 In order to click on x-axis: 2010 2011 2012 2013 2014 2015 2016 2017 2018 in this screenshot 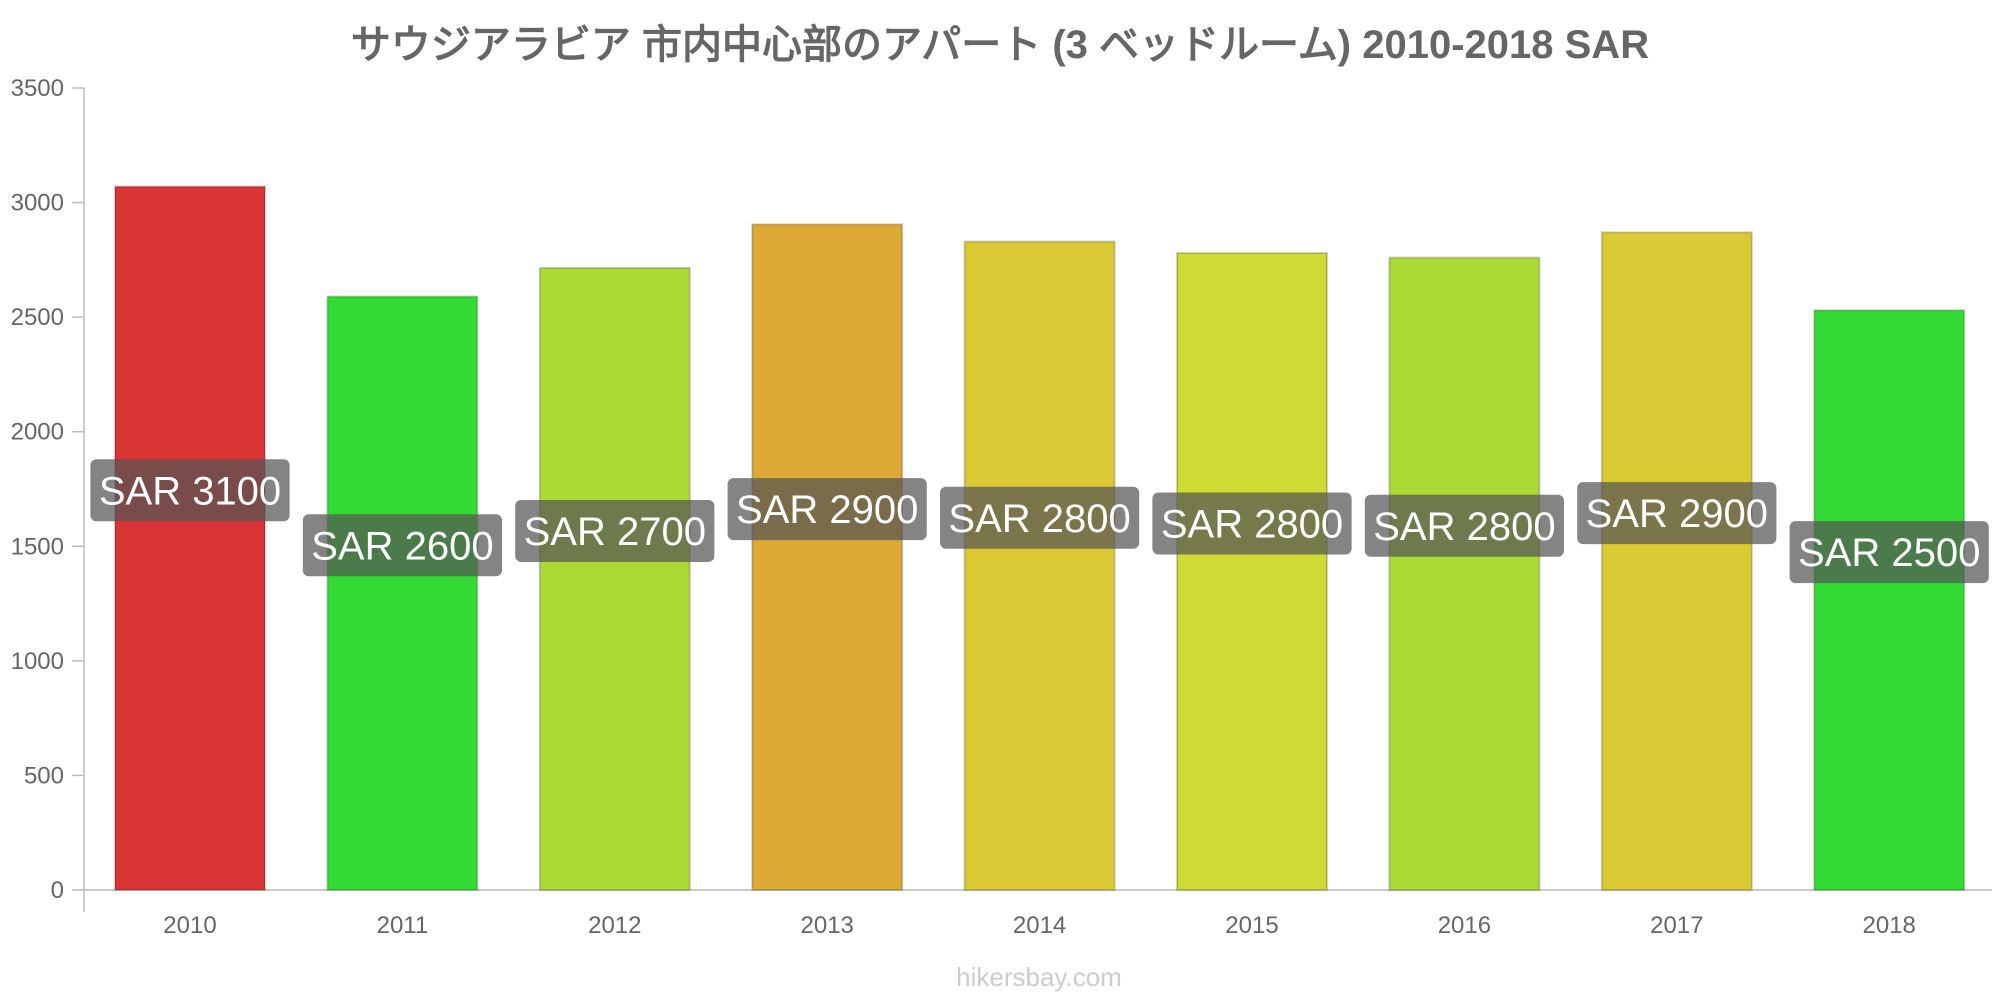, I will do `click(1038, 914)`.